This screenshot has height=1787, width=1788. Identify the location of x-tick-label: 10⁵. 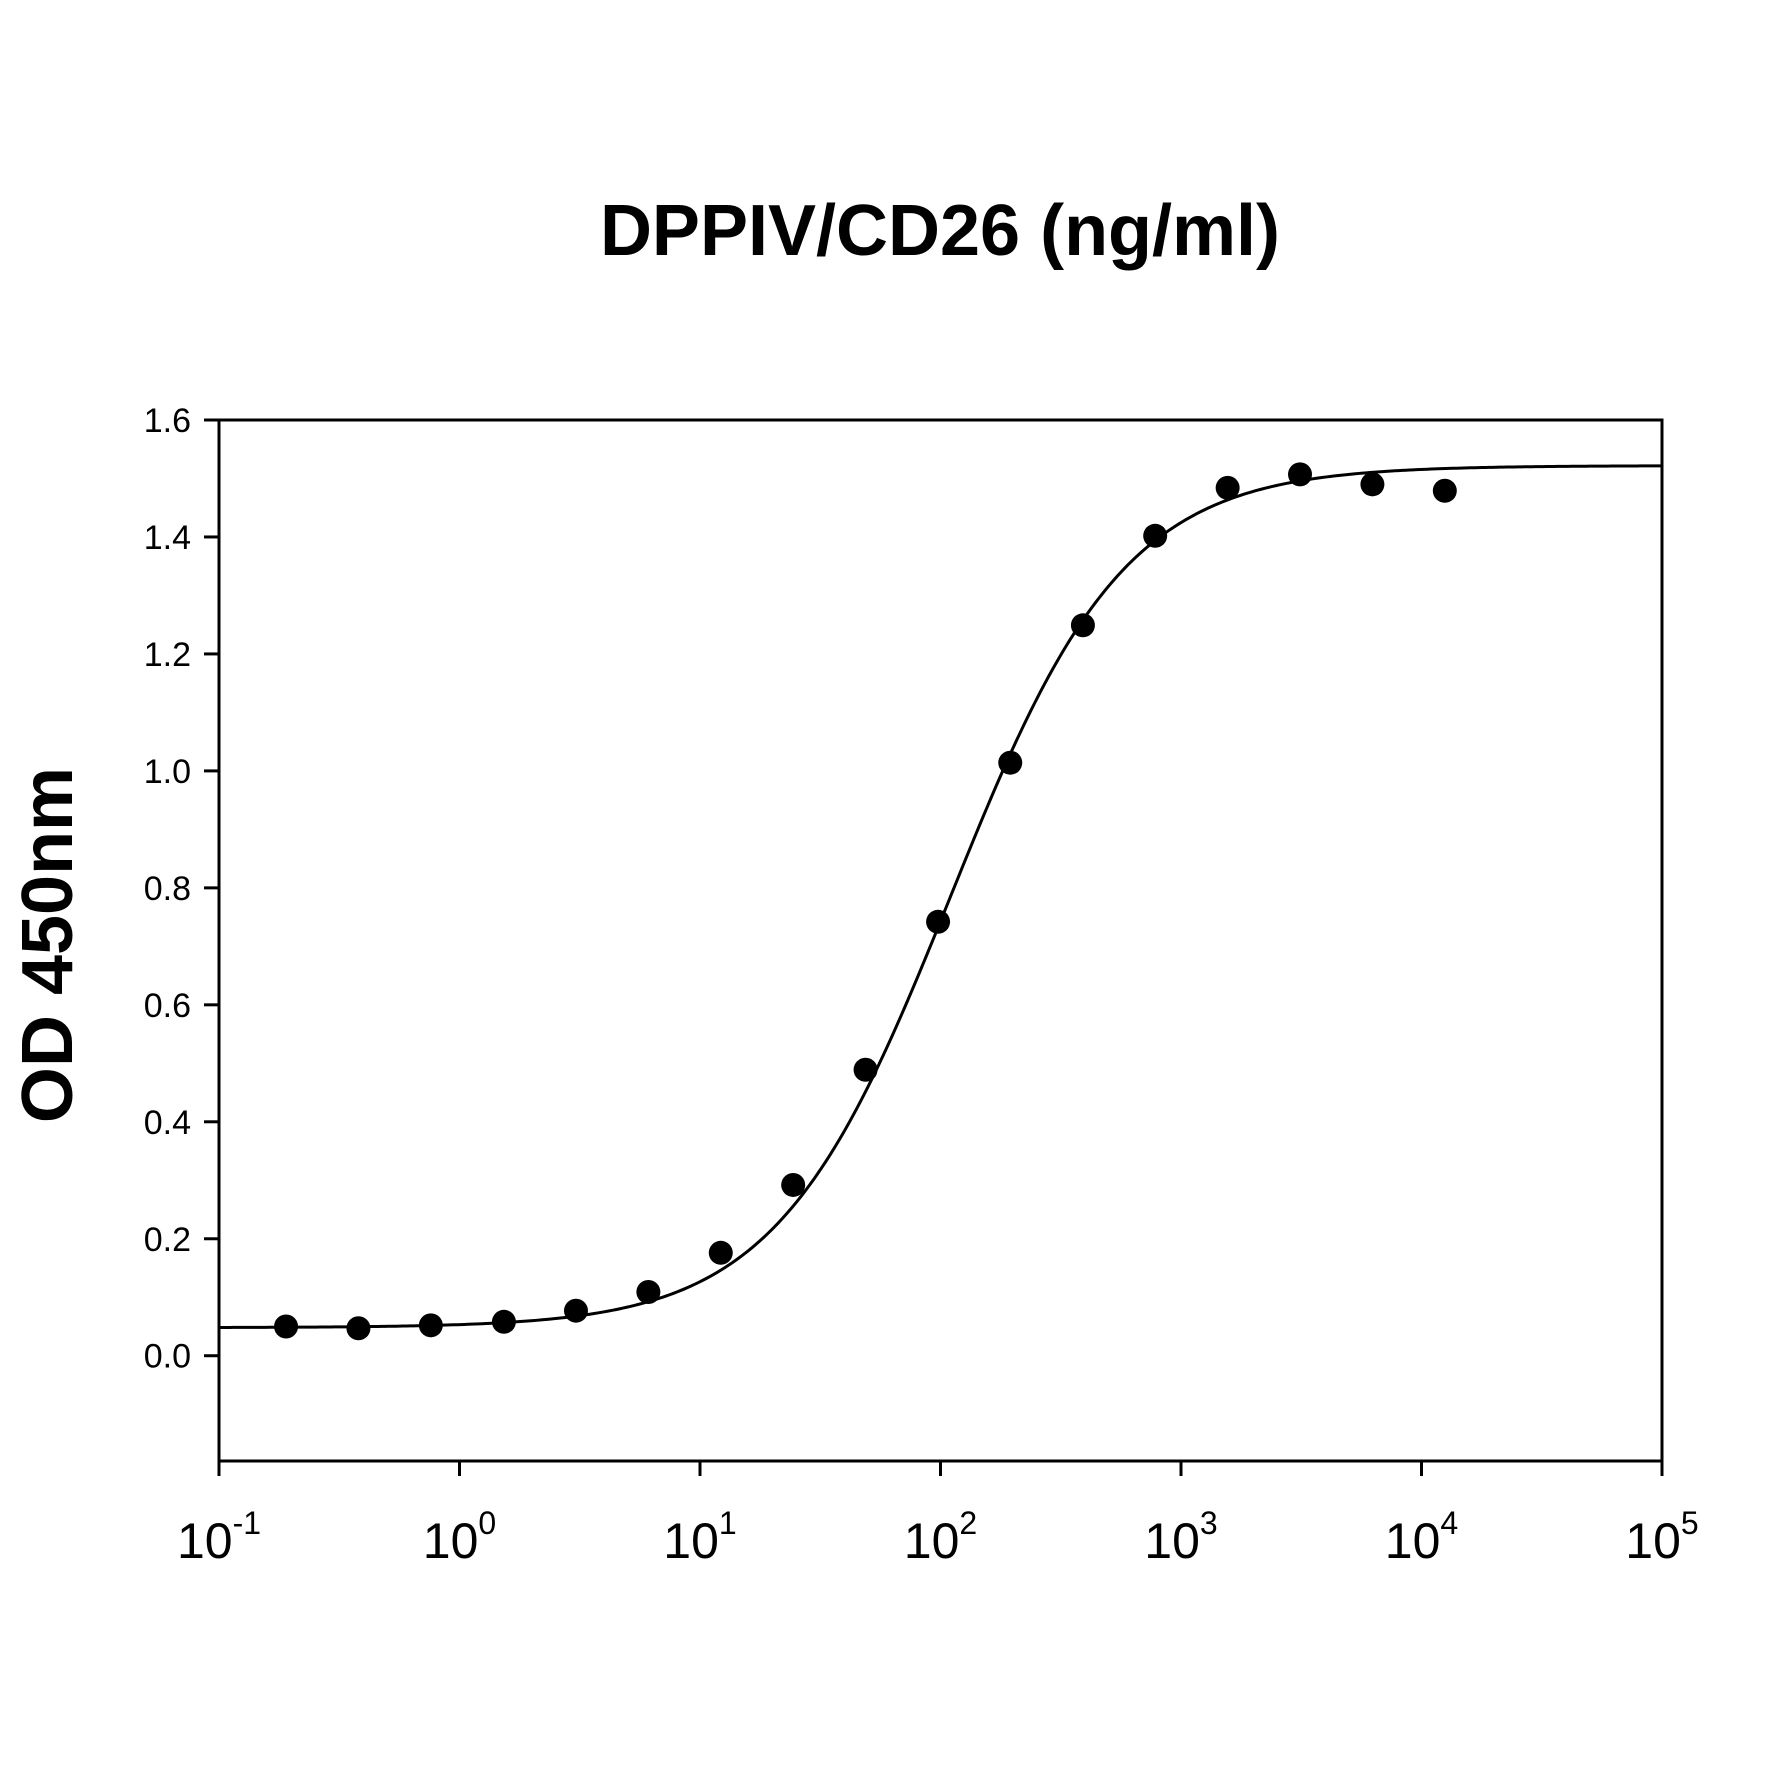
(1661, 1537).